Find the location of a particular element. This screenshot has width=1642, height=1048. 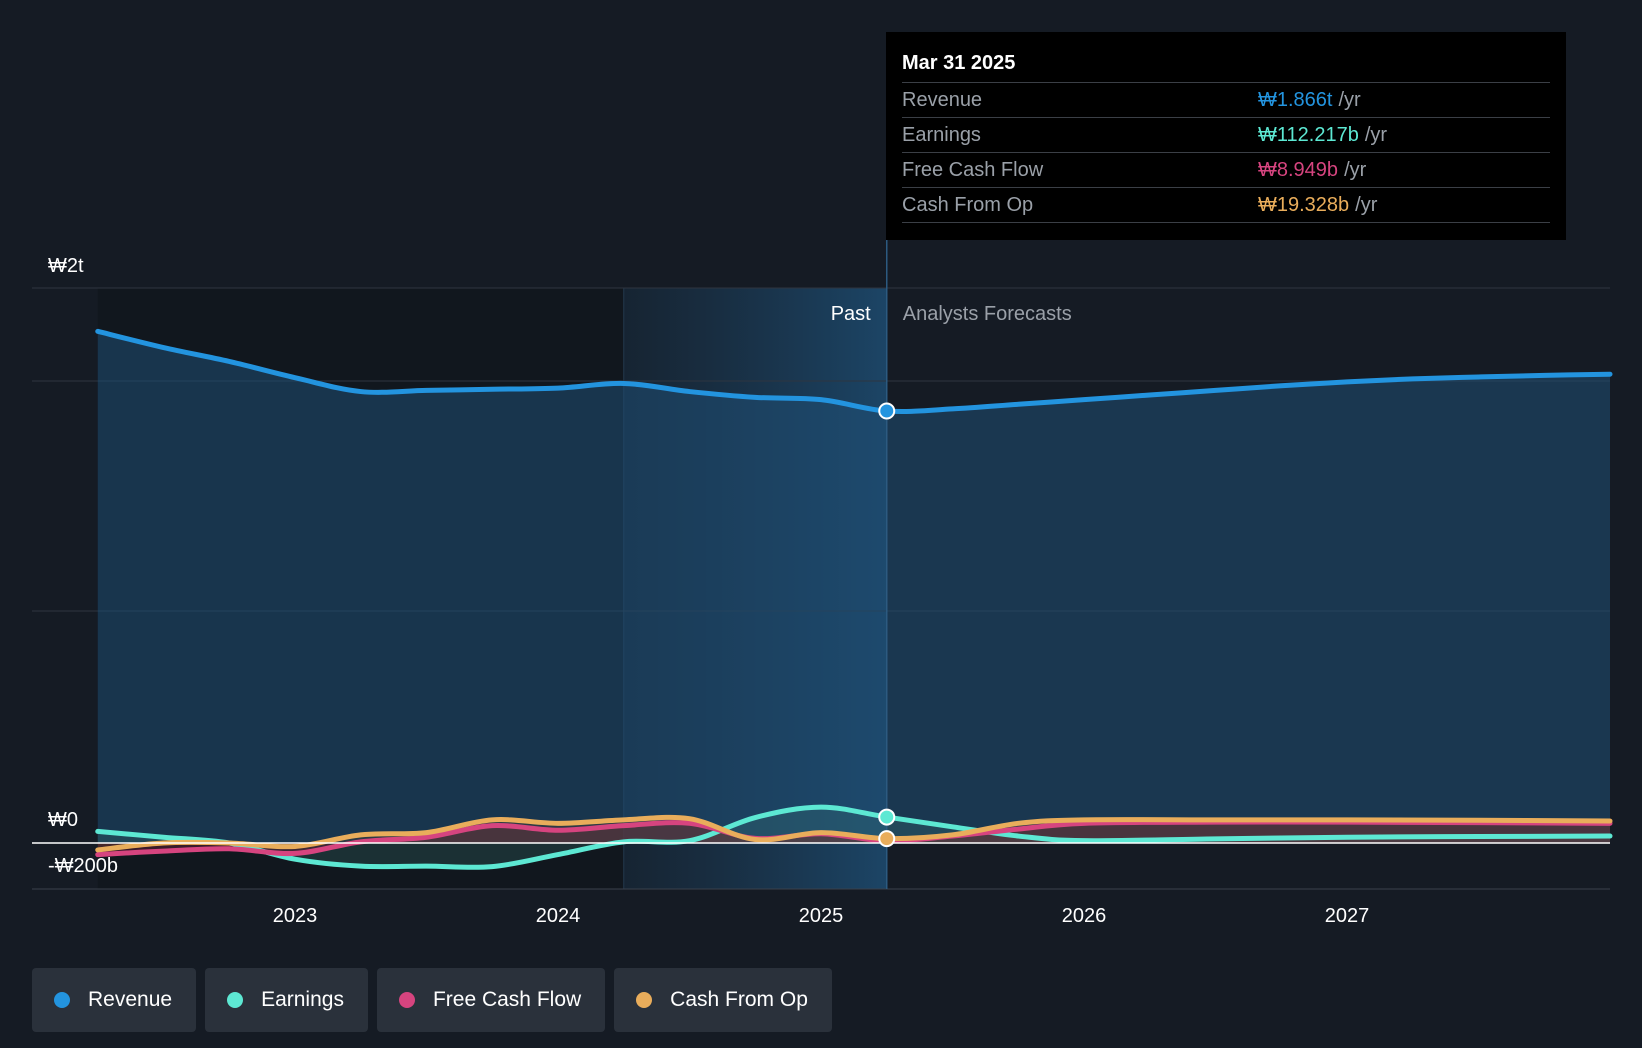

legend-item-cash-from-op: Cash From Op is located at coordinates (723, 1000).